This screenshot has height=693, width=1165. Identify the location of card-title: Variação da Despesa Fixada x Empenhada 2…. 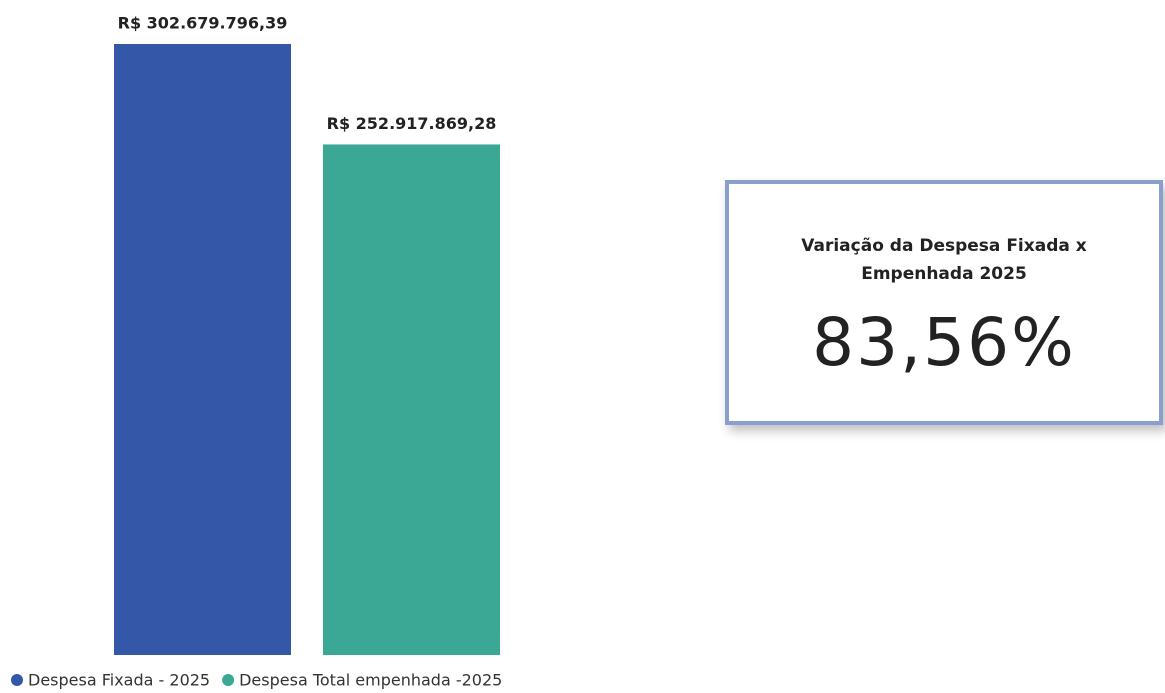
(944, 260).